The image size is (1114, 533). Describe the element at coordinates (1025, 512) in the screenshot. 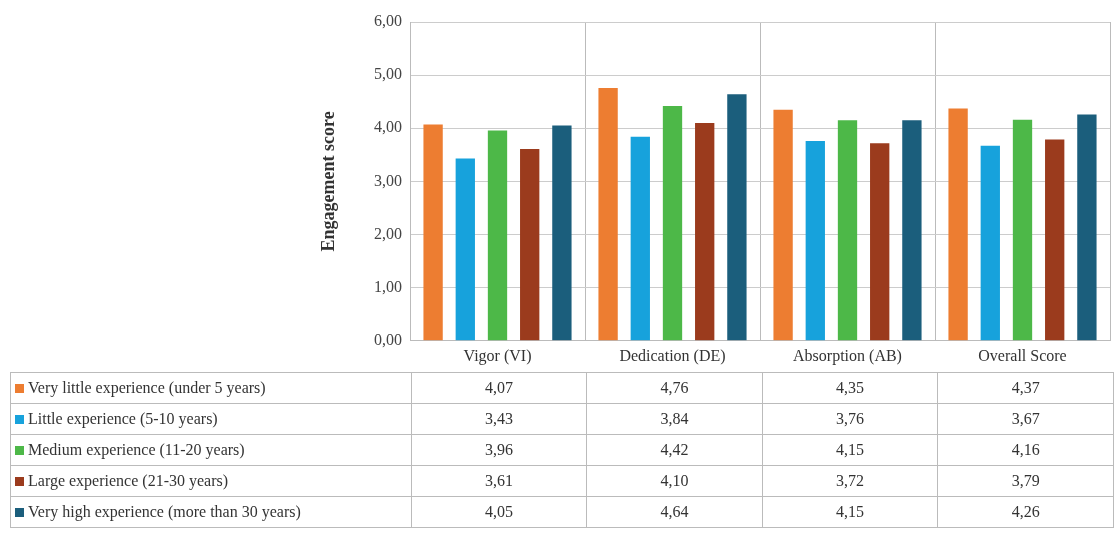

I see `data-label: 4,26` at that location.